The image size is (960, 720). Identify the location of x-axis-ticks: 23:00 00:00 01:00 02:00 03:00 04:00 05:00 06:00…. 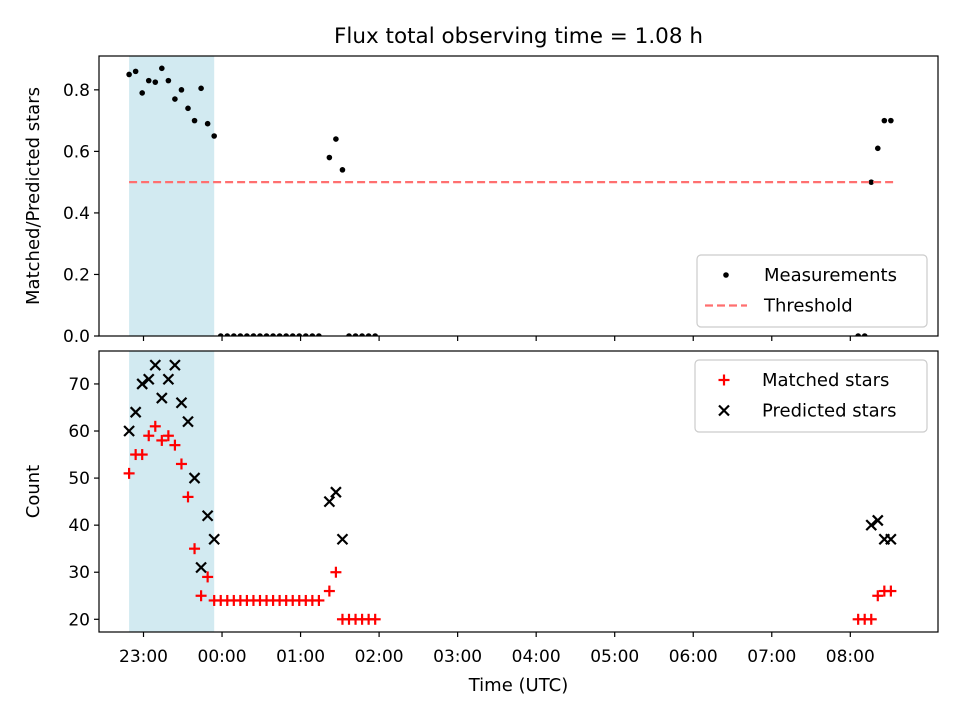
(497, 657).